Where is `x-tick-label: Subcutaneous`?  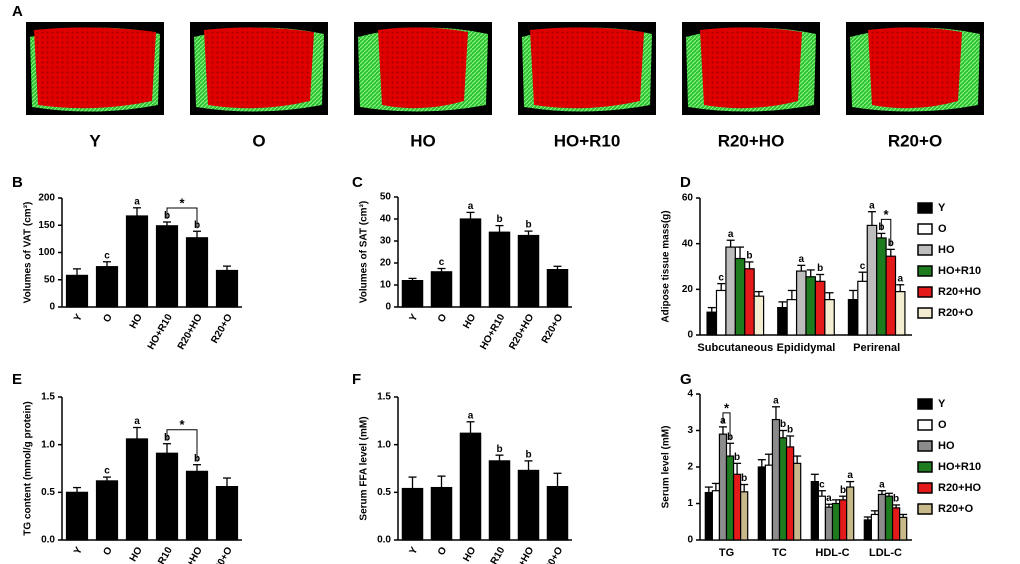 x-tick-label: Subcutaneous is located at coordinates (735, 348).